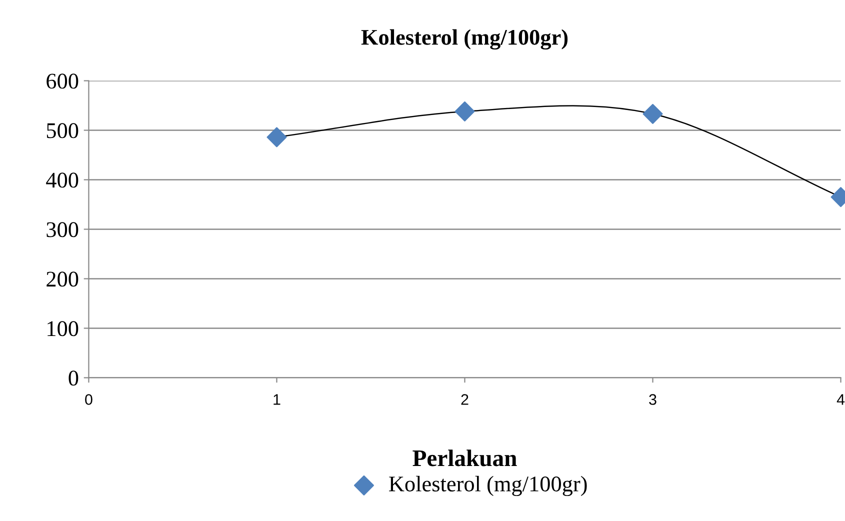  I want to click on x-tick-label: 1, so click(277, 399).